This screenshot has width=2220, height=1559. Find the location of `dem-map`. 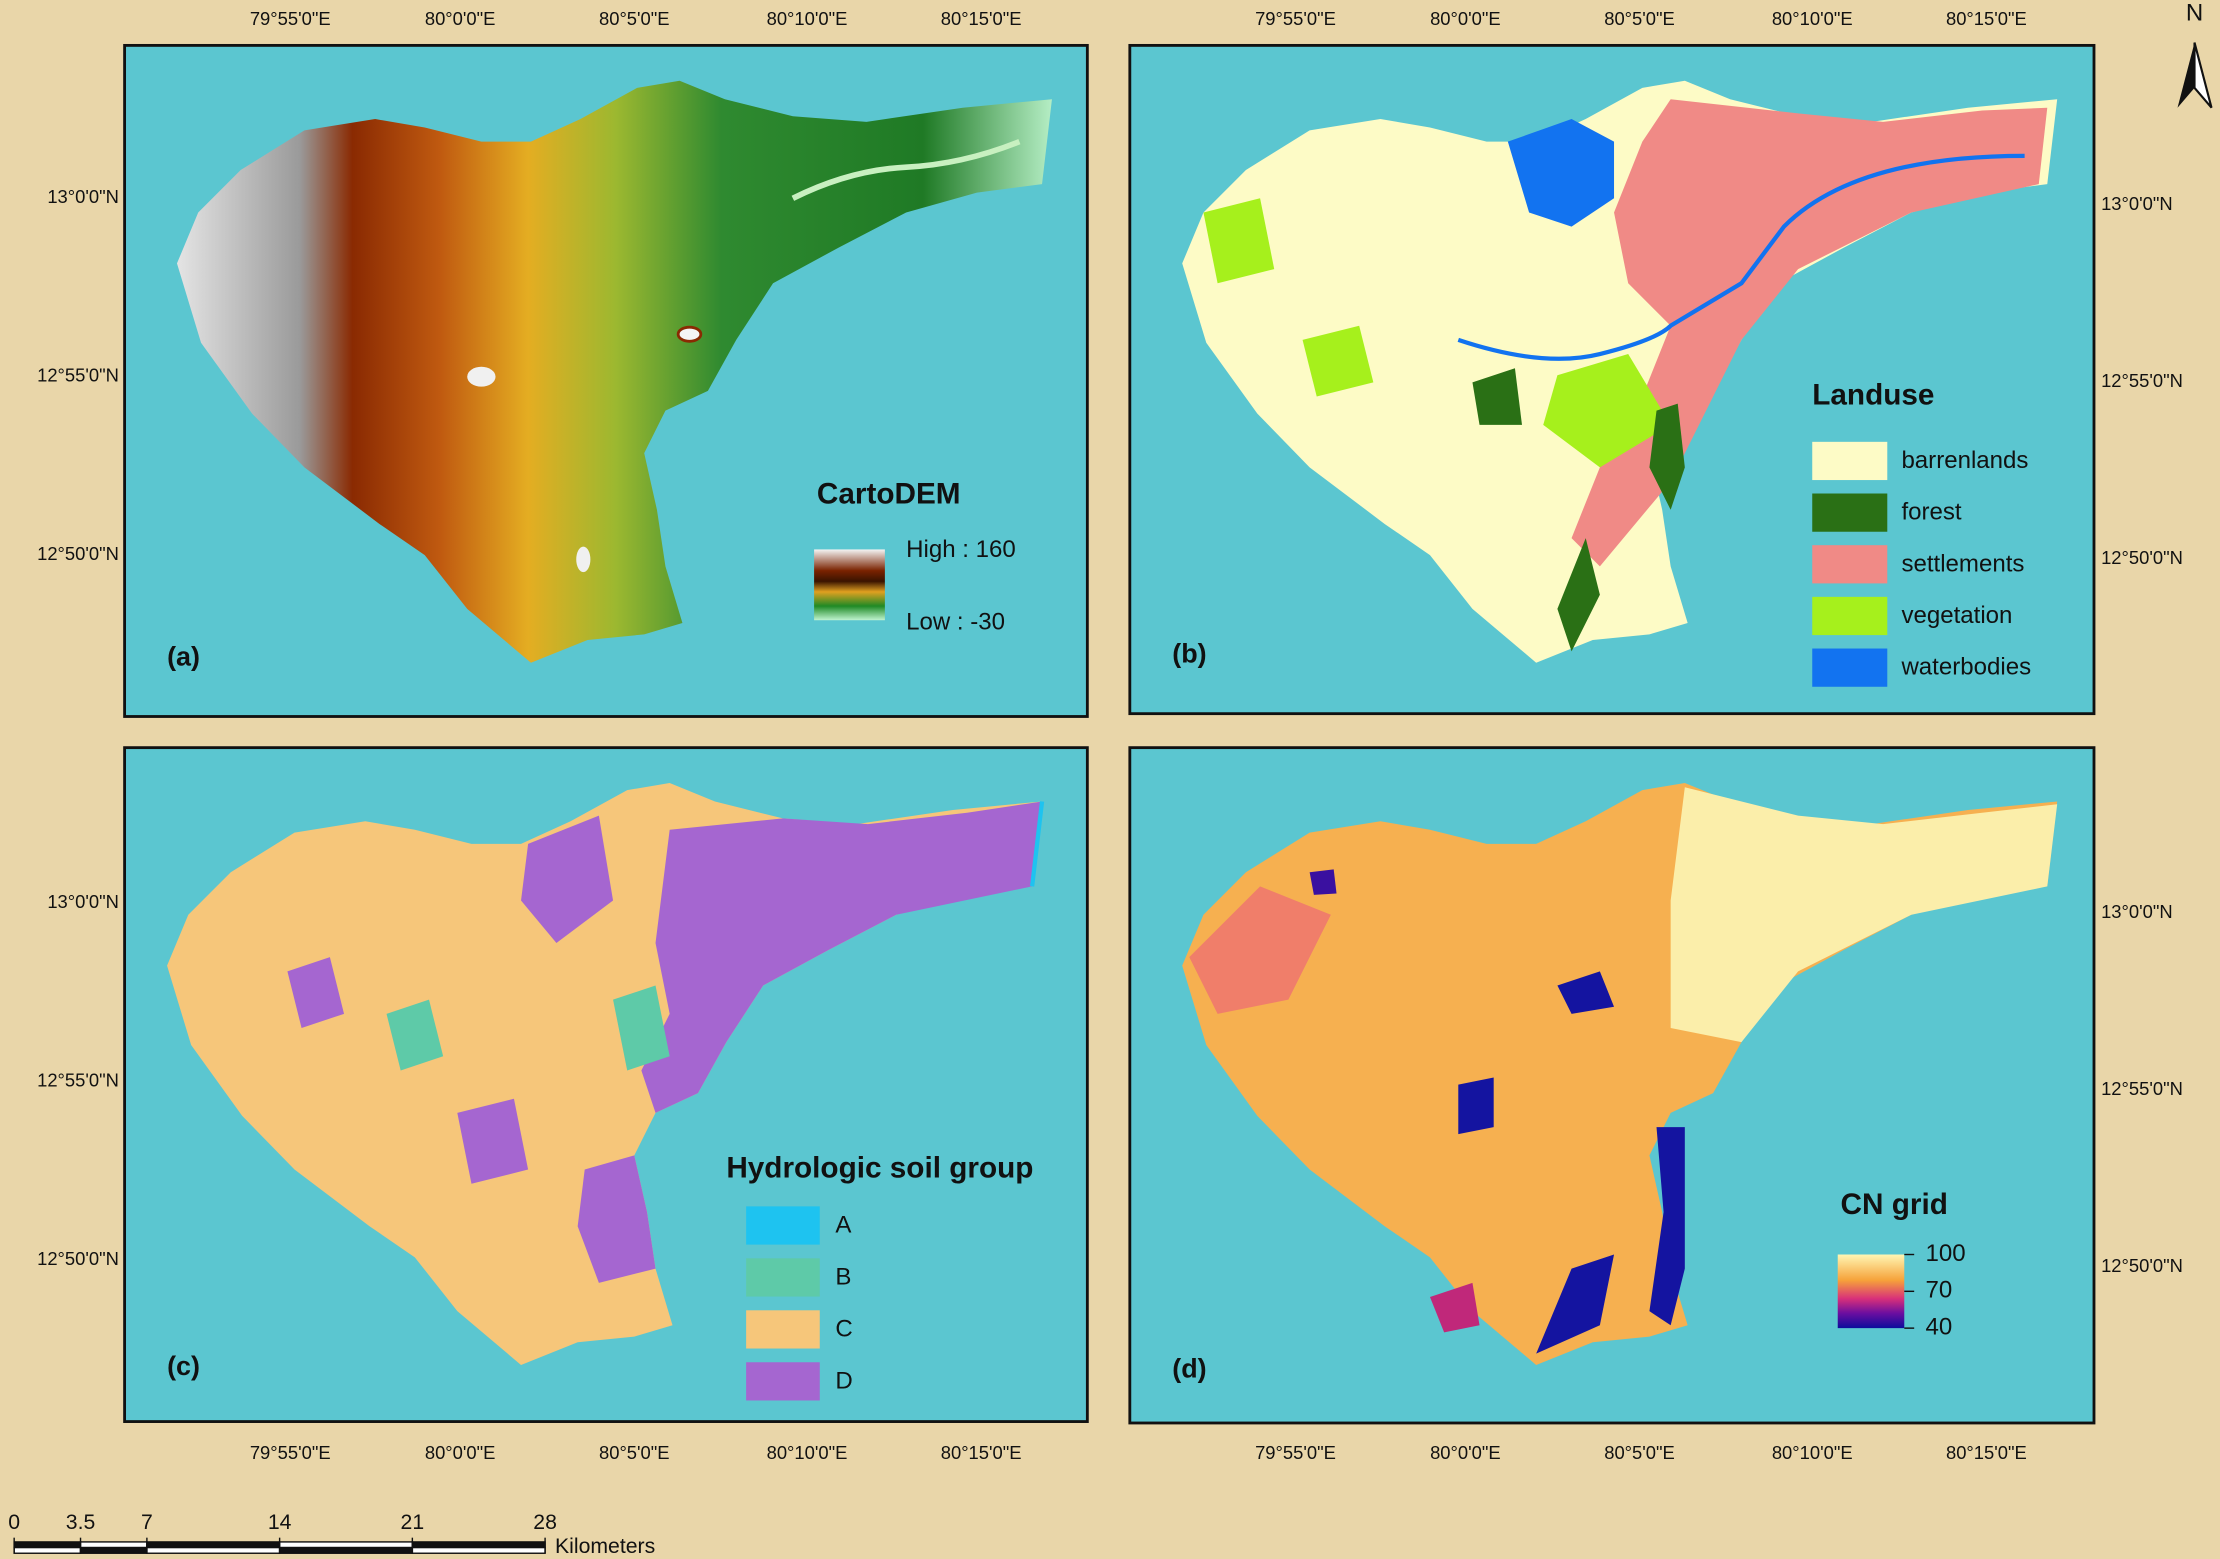

dem-map is located at coordinates (614, 371).